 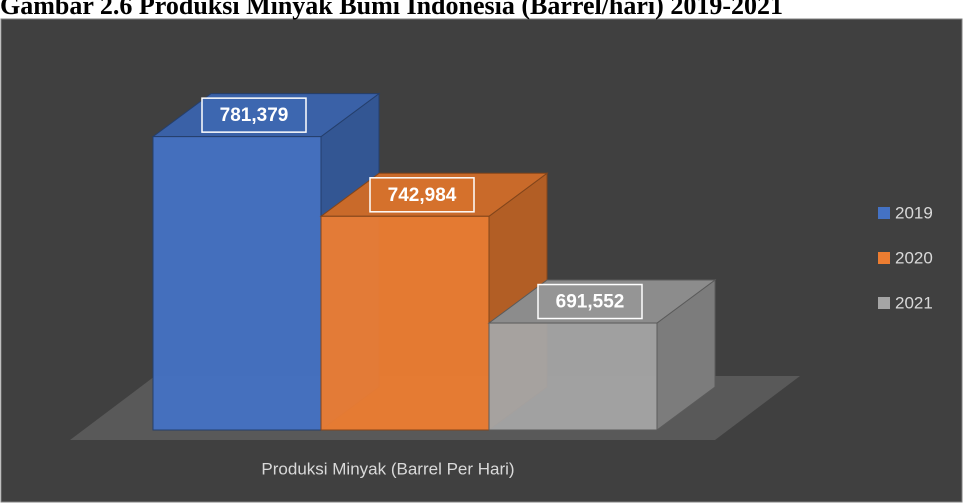 I want to click on legend: 2019 2020 2021, so click(x=905, y=257).